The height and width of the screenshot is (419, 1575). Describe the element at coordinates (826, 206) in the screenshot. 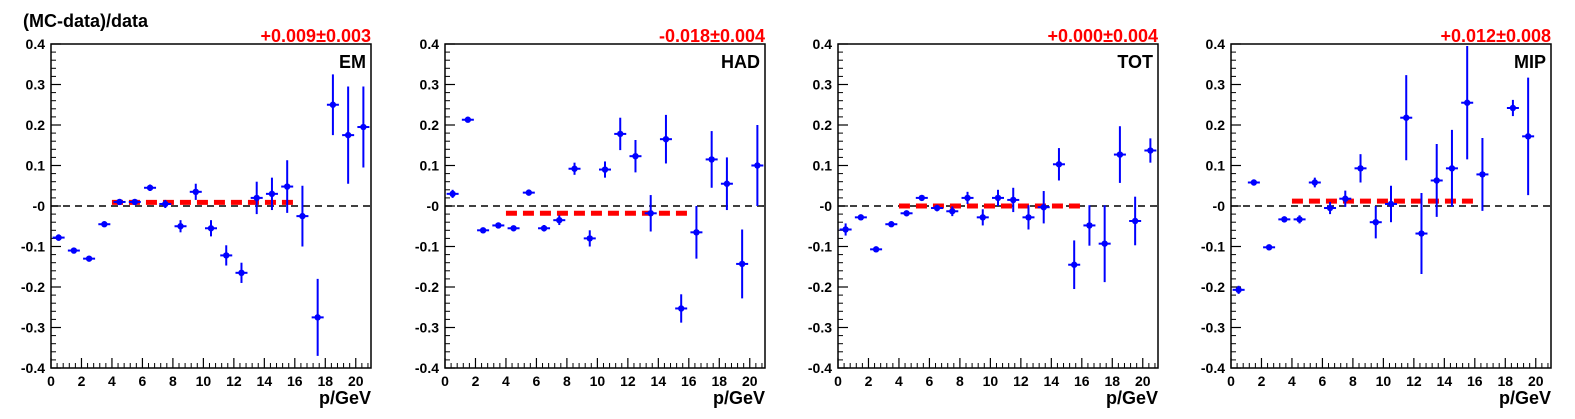

I see `y-tick-label: -0` at that location.